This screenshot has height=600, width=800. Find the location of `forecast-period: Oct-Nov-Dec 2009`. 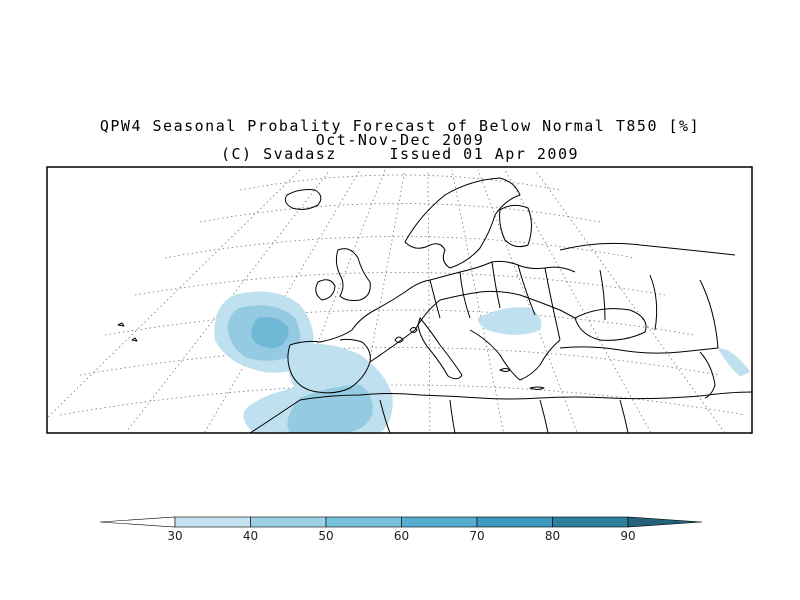

forecast-period: Oct-Nov-Dec 2009 is located at coordinates (400, 140).